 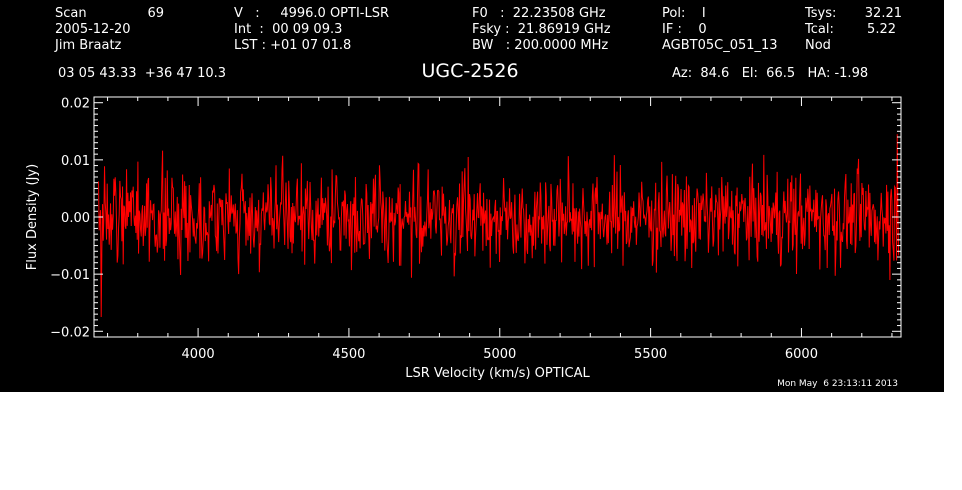 What do you see at coordinates (142, 73) in the screenshot?
I see `source-coordinates: 03 05 43.33 +36 47 10.3` at bounding box center [142, 73].